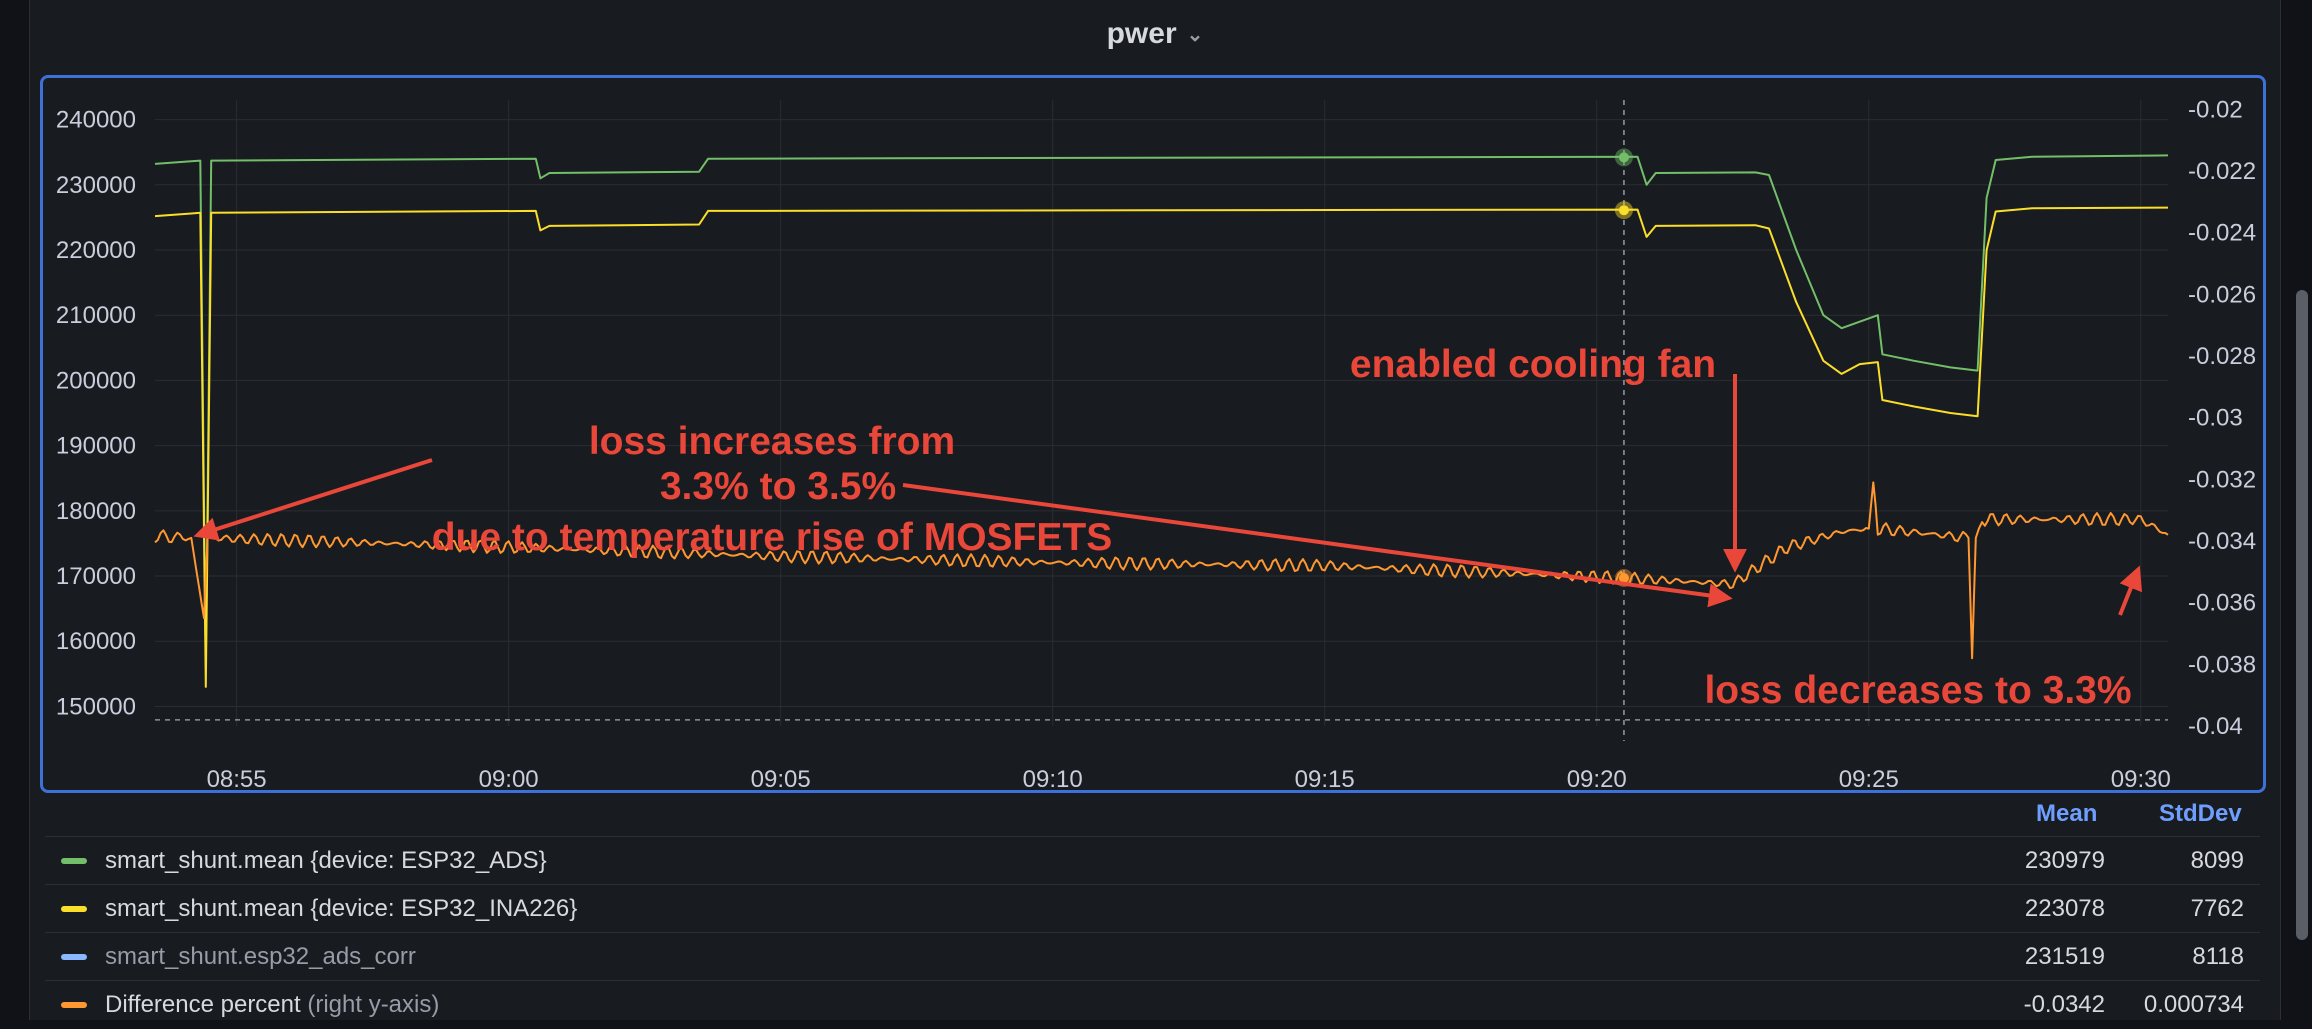  Describe the element at coordinates (1533, 364) in the screenshot. I see `annotation-cooling-fan: enabled cooling fan` at that location.